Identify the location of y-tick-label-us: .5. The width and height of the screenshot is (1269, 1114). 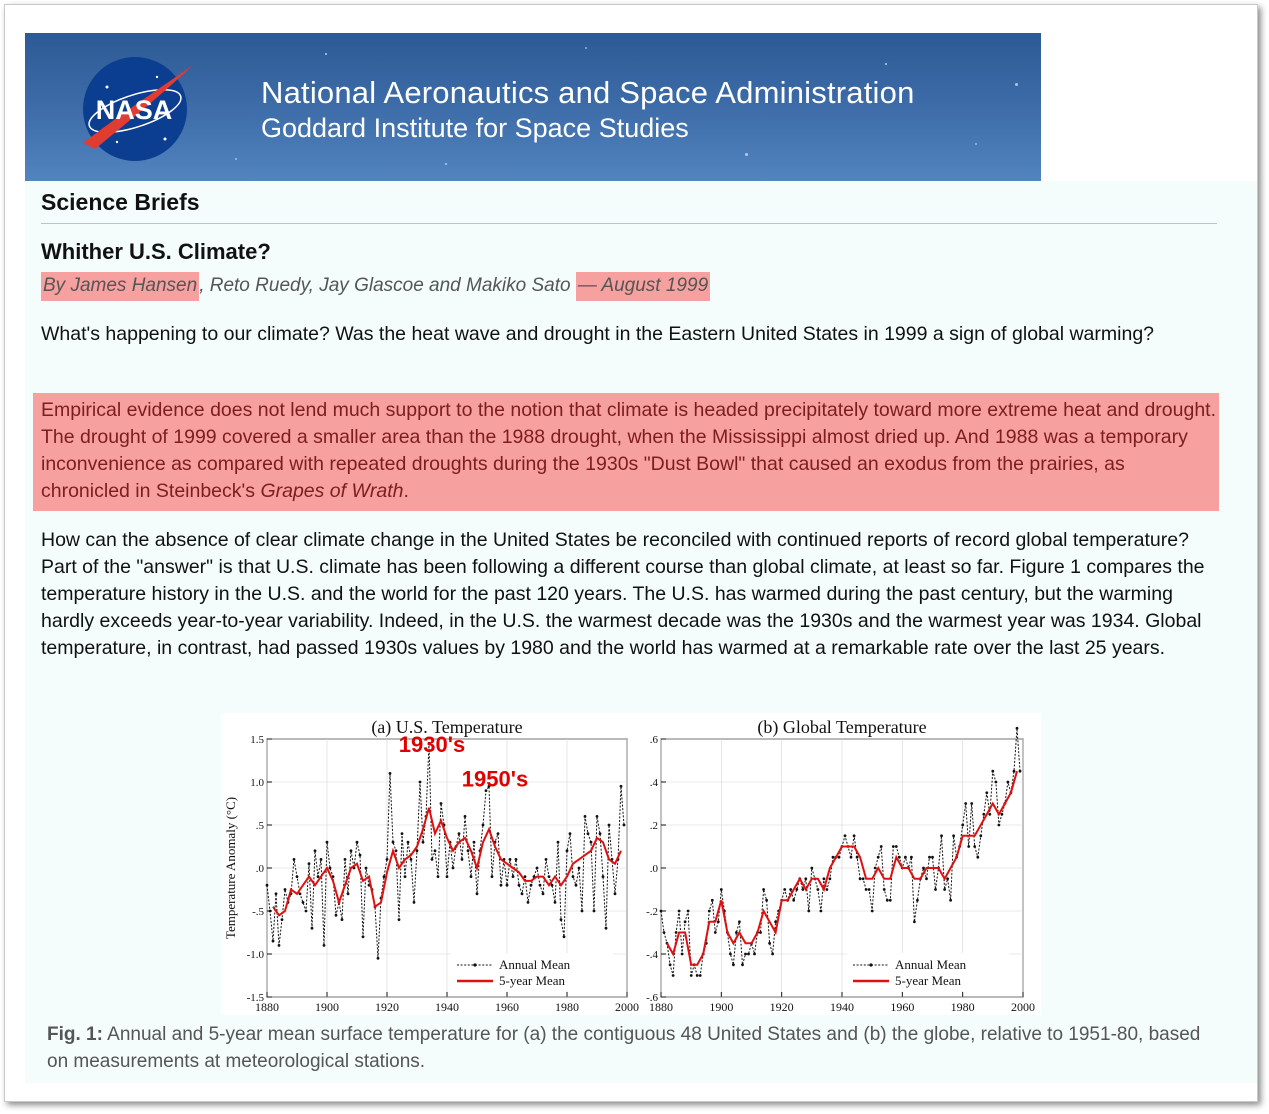
(260, 826).